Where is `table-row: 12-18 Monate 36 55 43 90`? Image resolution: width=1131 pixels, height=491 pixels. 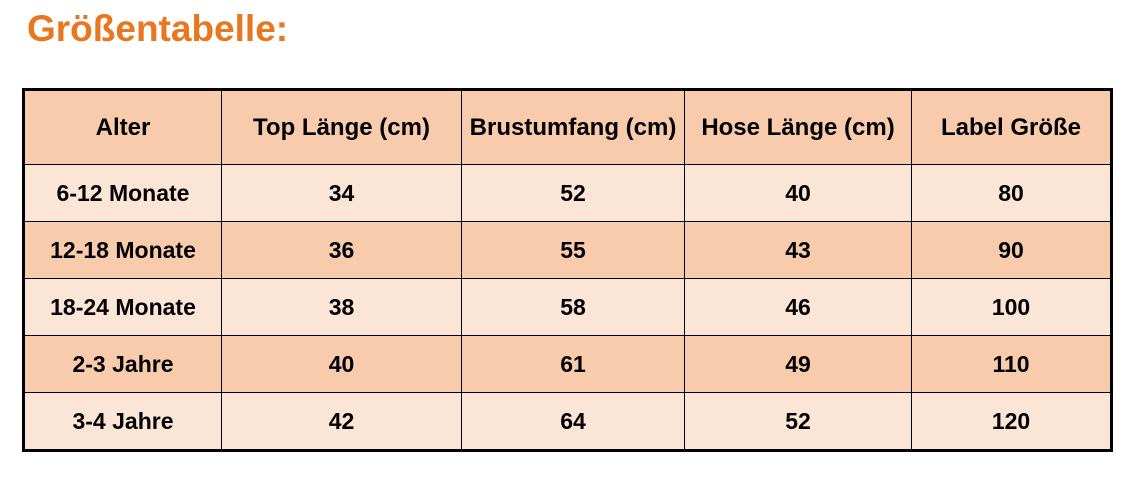 table-row: 12-18 Monate 36 55 43 90 is located at coordinates (567, 250).